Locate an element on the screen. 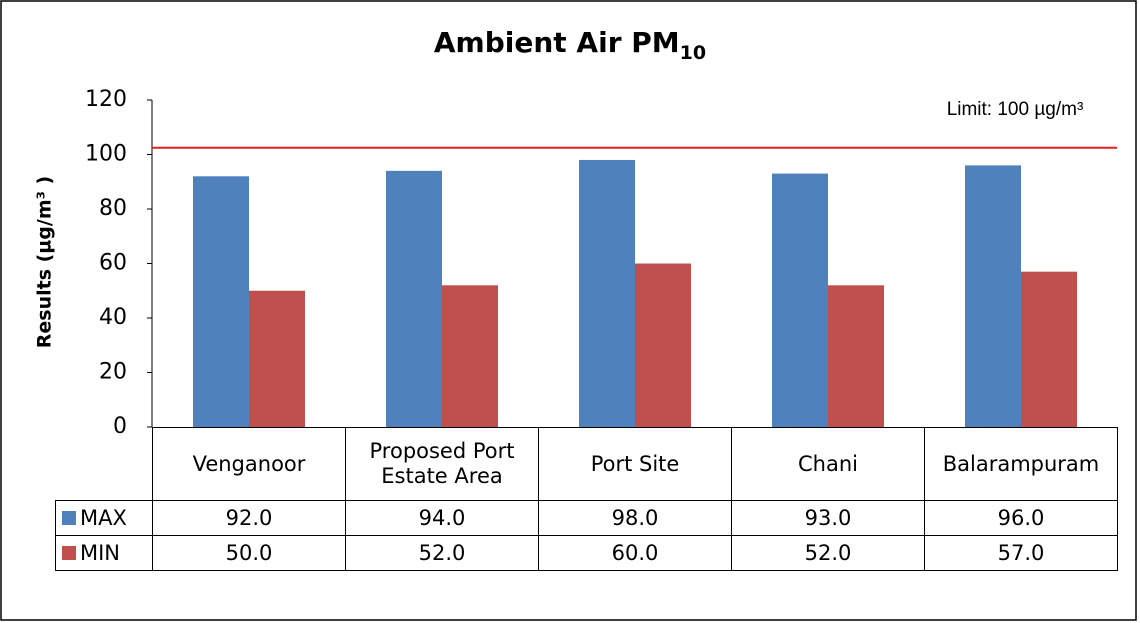 Image resolution: width=1140 pixels, height=623 pixels. value-cell: 92.0 is located at coordinates (249, 518).